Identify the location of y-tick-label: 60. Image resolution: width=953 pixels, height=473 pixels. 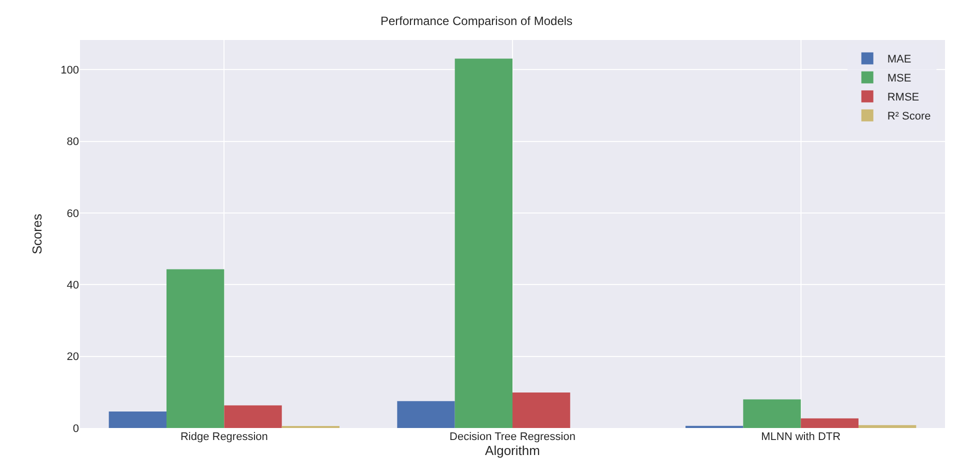
(72, 214).